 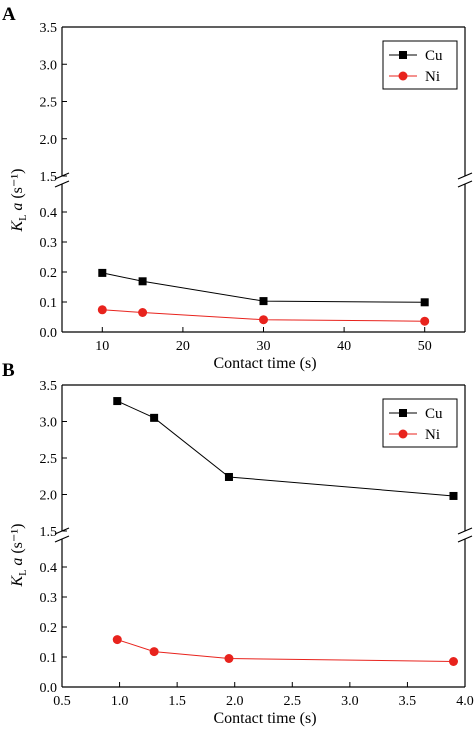 What do you see at coordinates (102, 346) in the screenshot?
I see `x-tick-label: 10` at bounding box center [102, 346].